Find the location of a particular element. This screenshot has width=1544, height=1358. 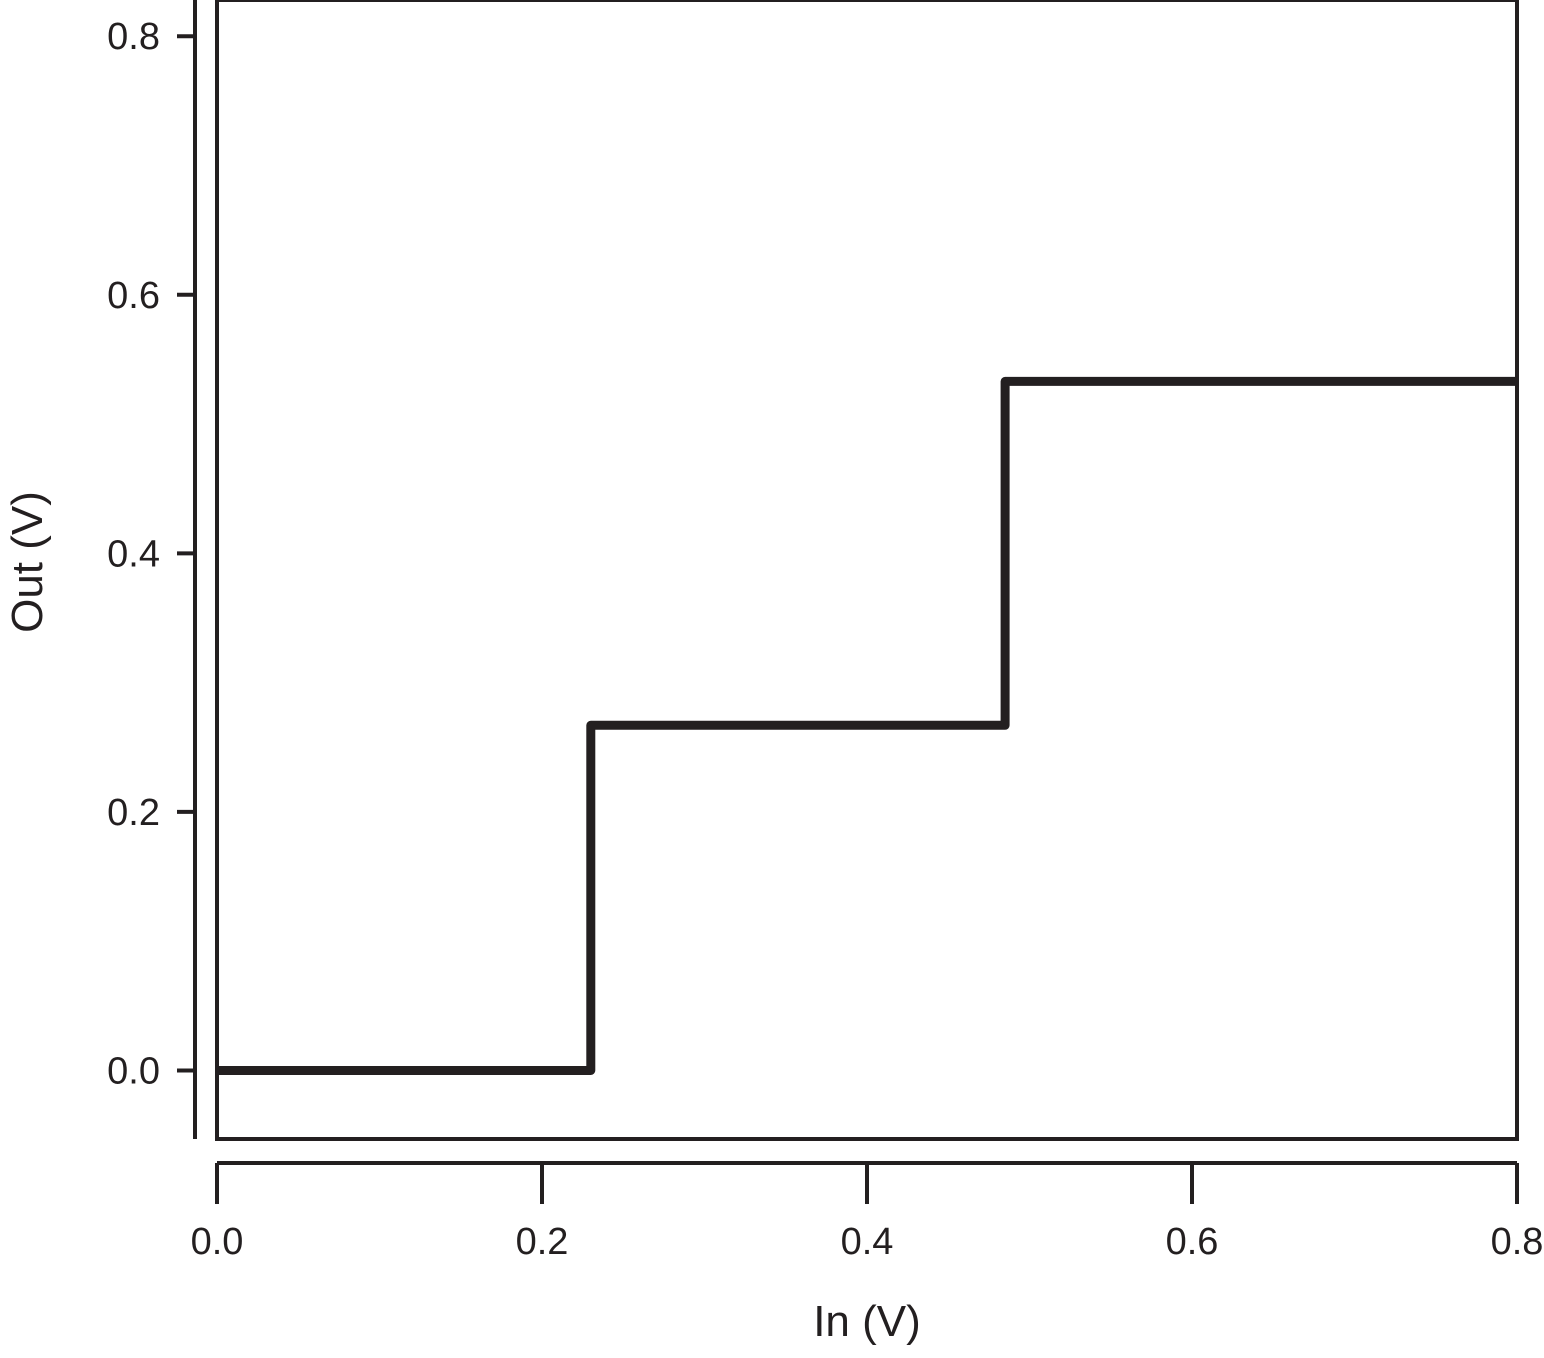

x-tick-label: 0.6 is located at coordinates (1192, 1242).